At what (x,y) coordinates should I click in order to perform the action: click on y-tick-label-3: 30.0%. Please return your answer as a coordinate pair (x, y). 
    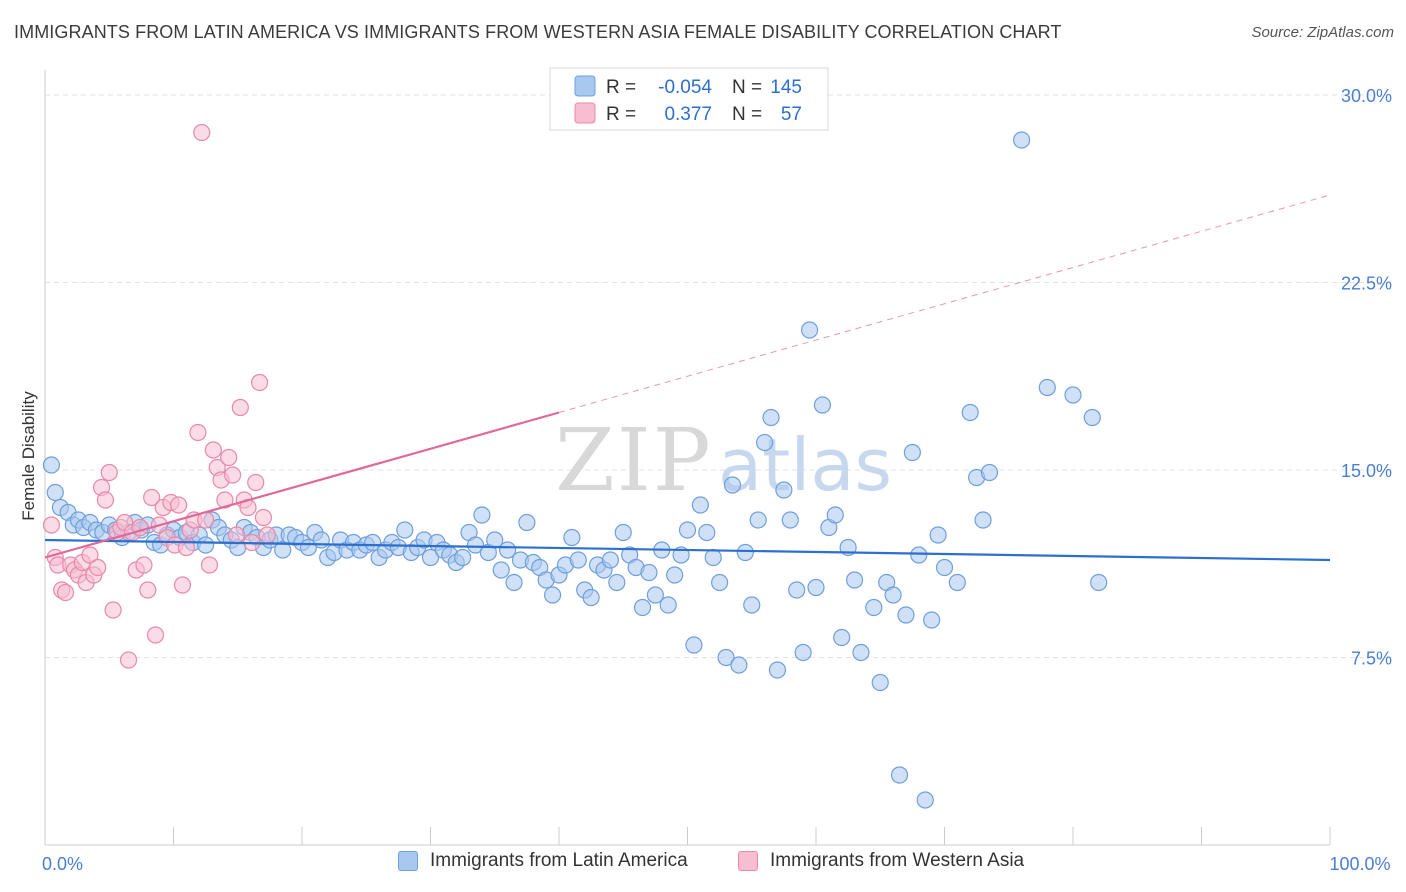
    Looking at the image, I should click on (1366, 96).